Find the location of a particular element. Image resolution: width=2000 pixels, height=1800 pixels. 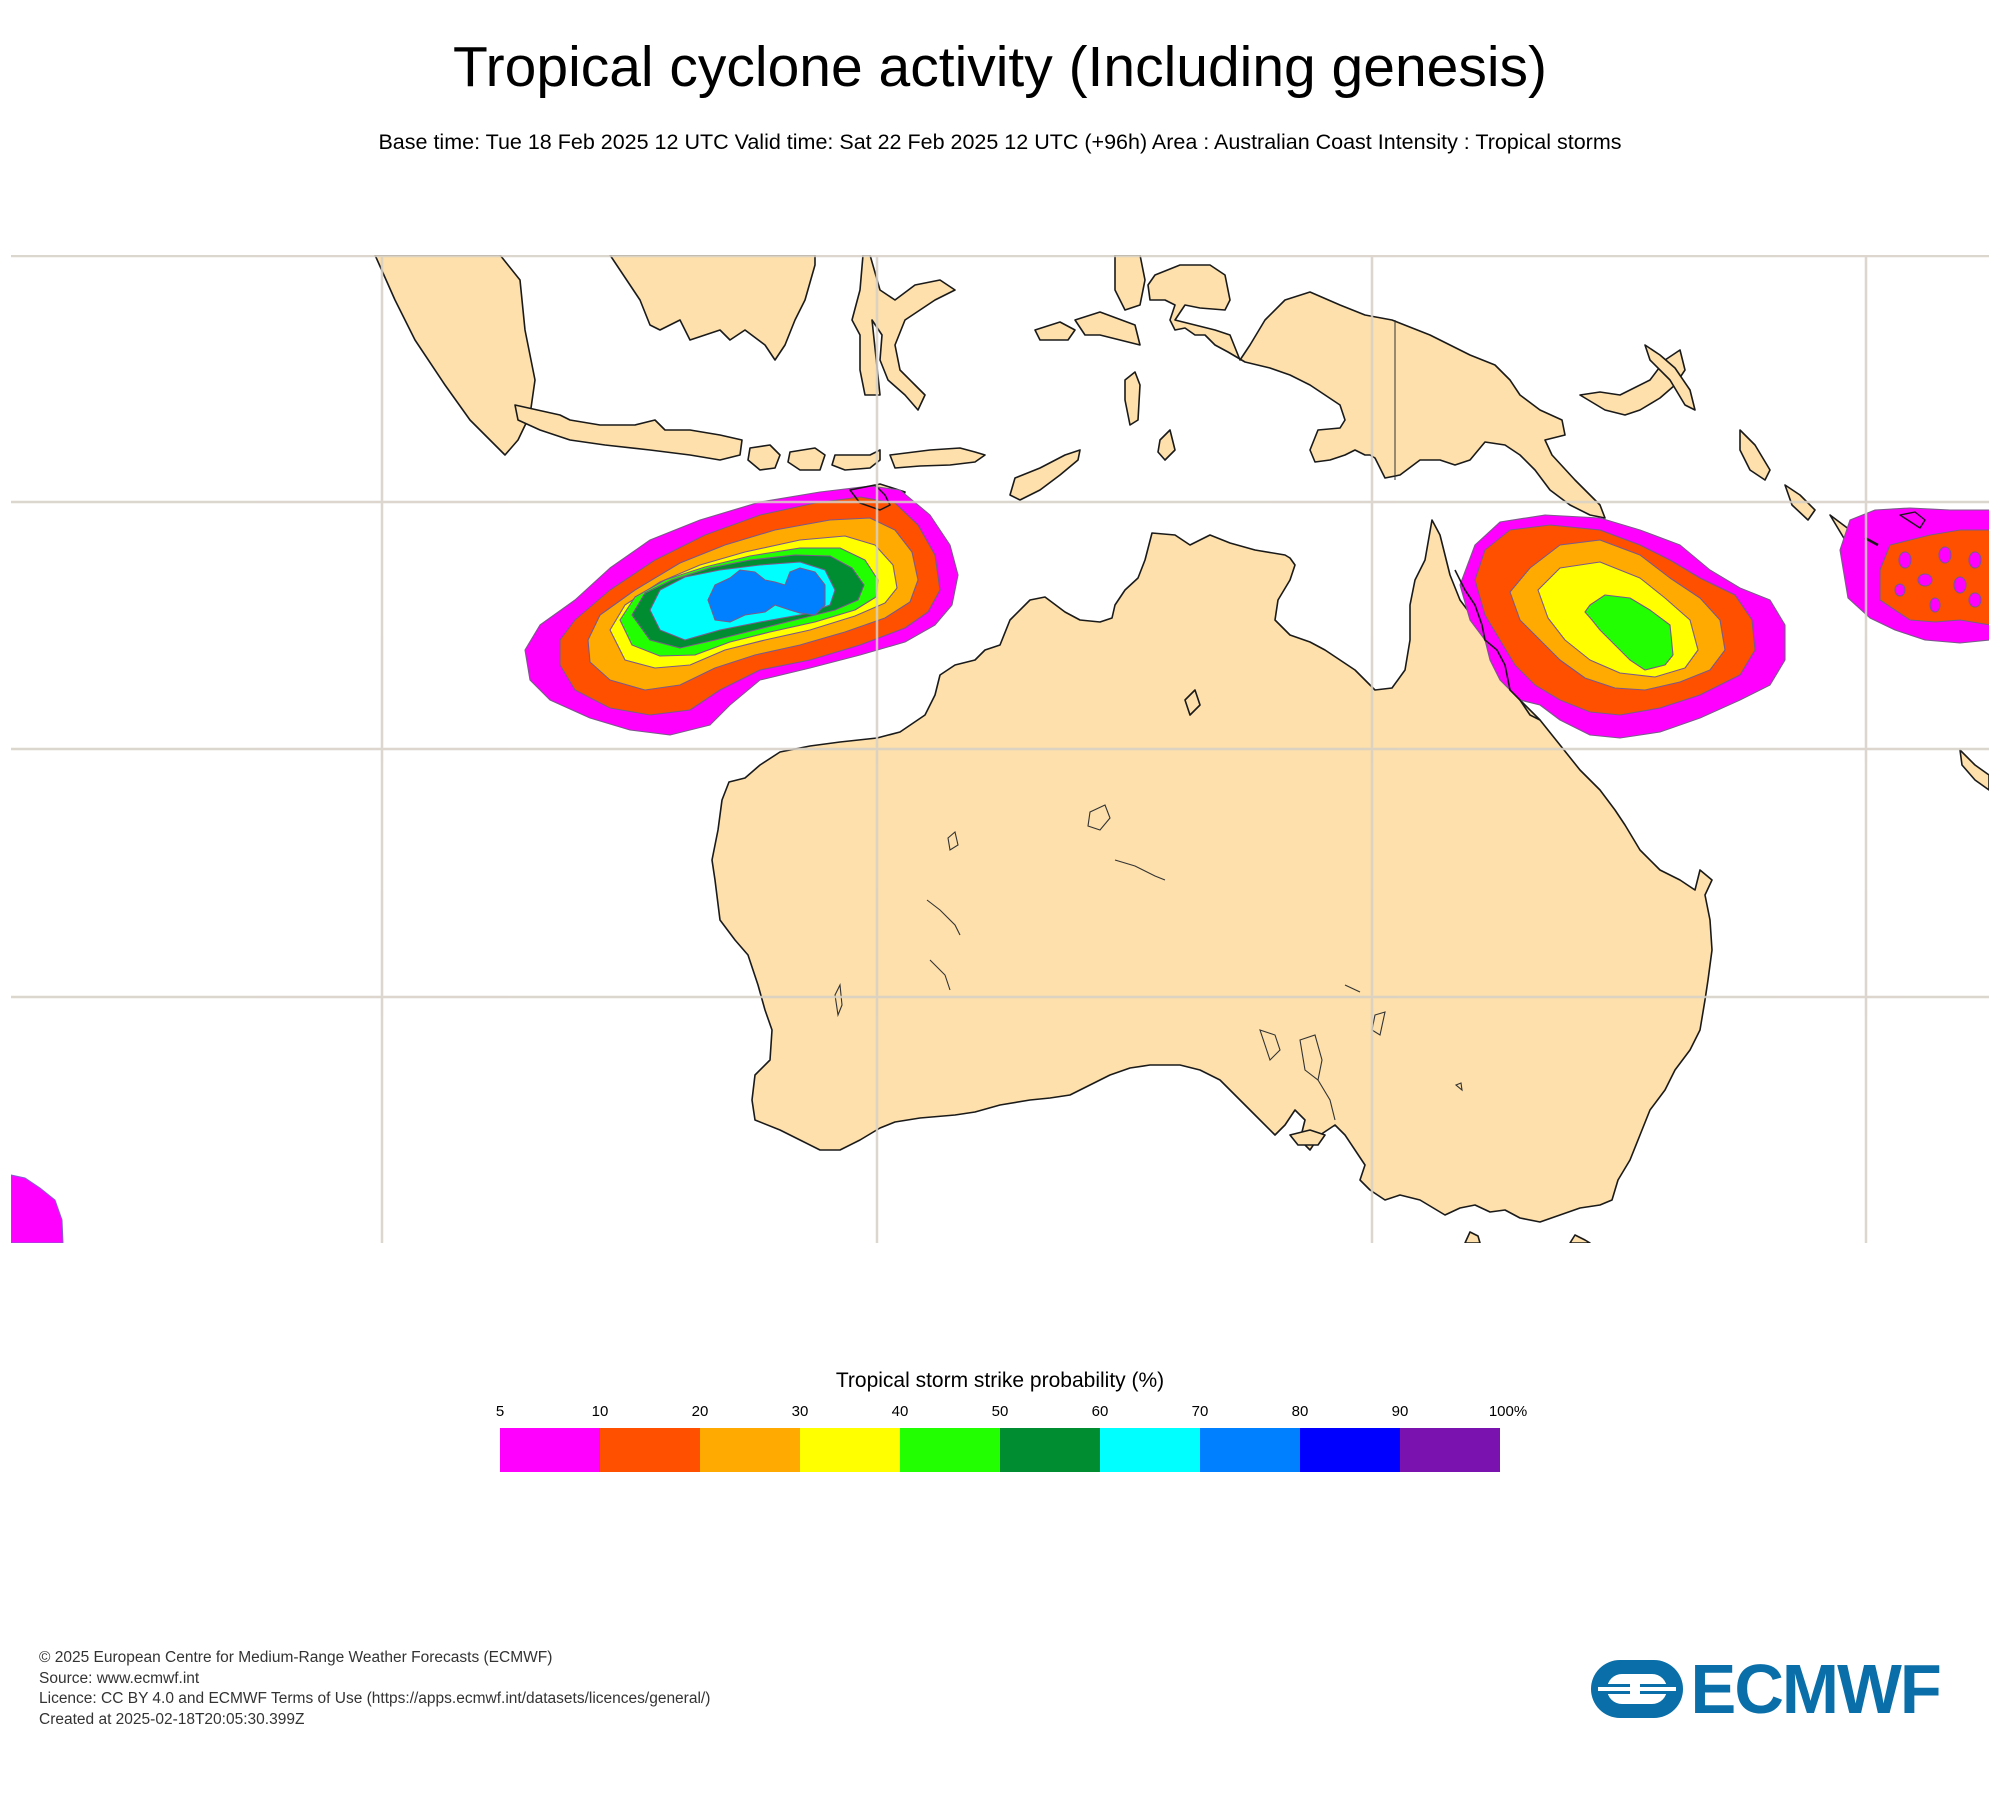

storm-southwest-edge is located at coordinates (37, 1208).